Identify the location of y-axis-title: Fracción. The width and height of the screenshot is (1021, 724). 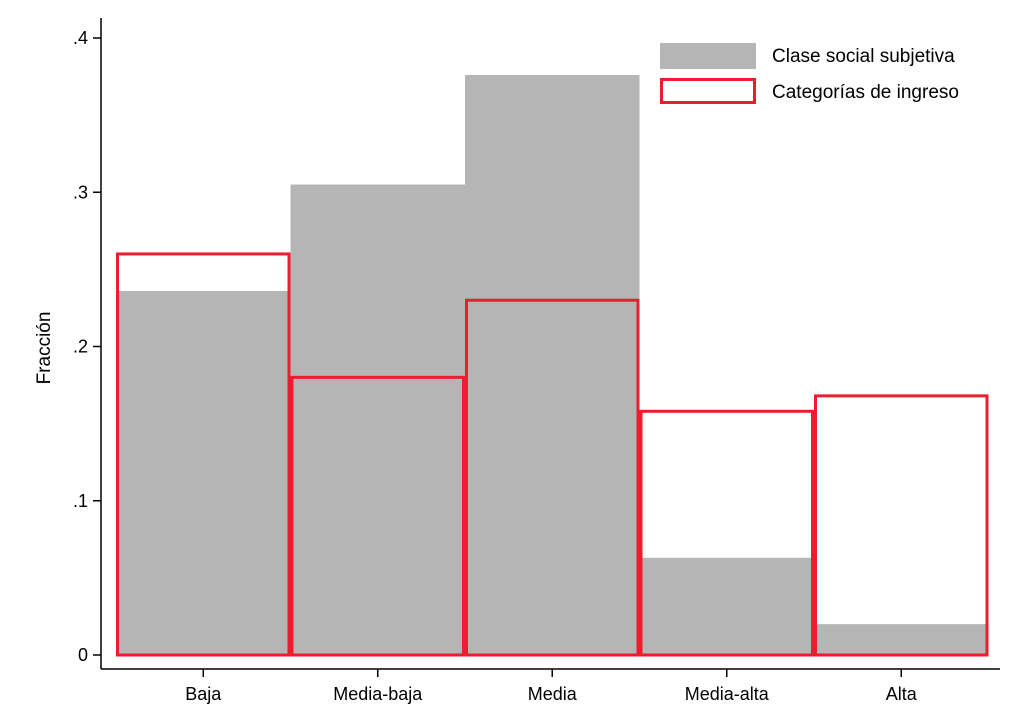
(44, 348).